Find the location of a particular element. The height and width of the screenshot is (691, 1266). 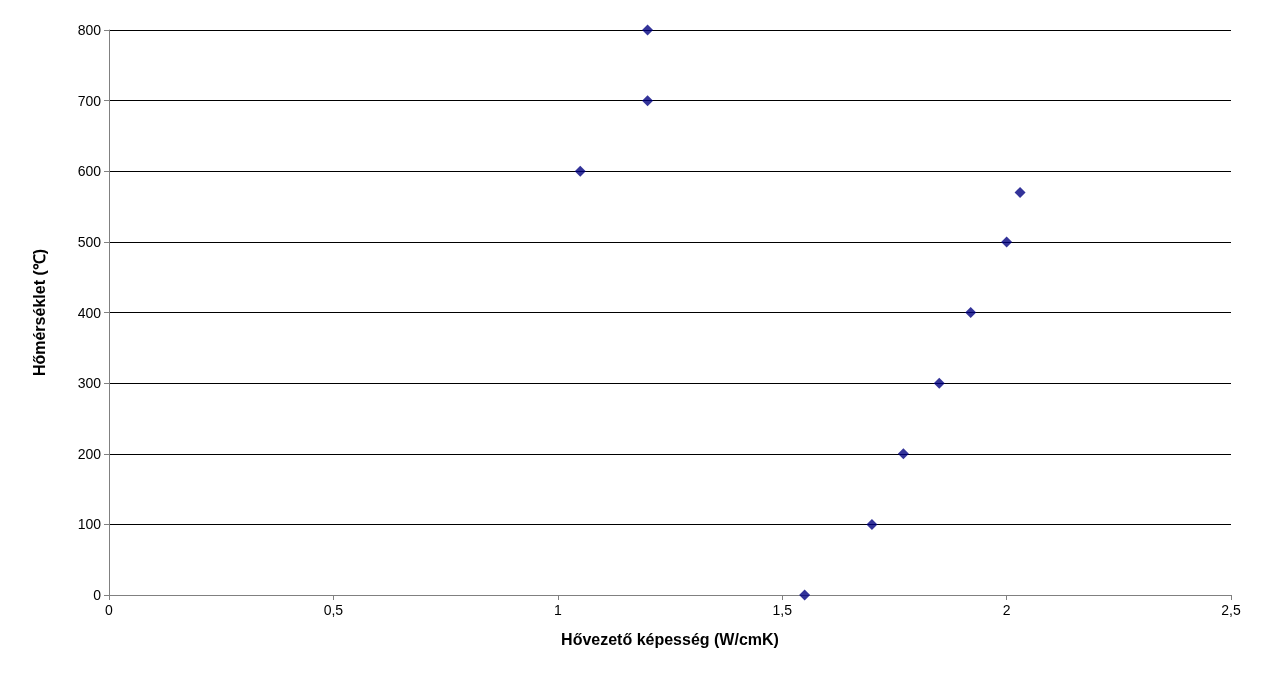

y-tick-label: 400 is located at coordinates (89, 312).